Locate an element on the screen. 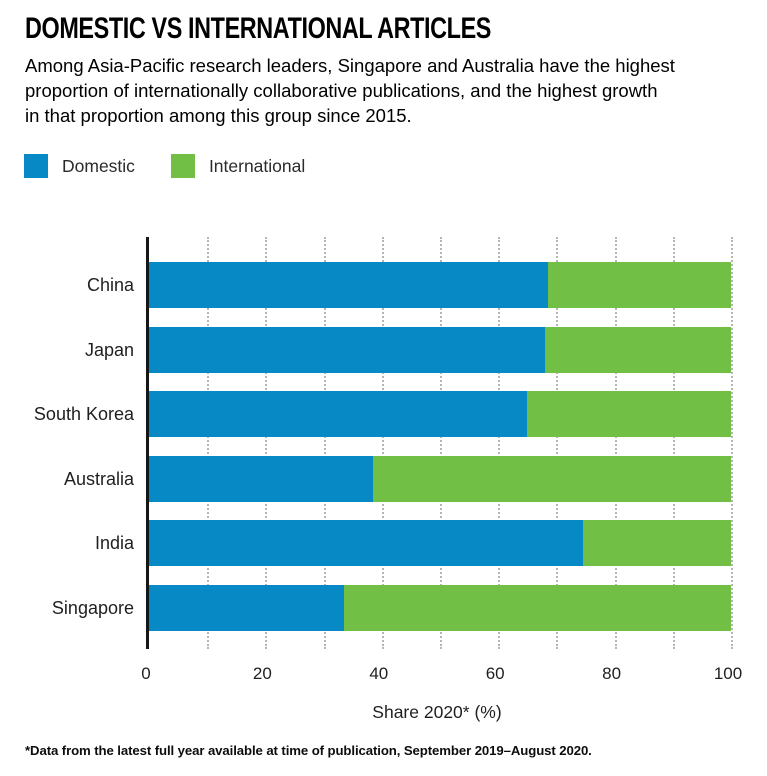 Image resolution: width=767 pixels, height=776 pixels. category-label-singapore: Singapore is located at coordinates (92, 608).